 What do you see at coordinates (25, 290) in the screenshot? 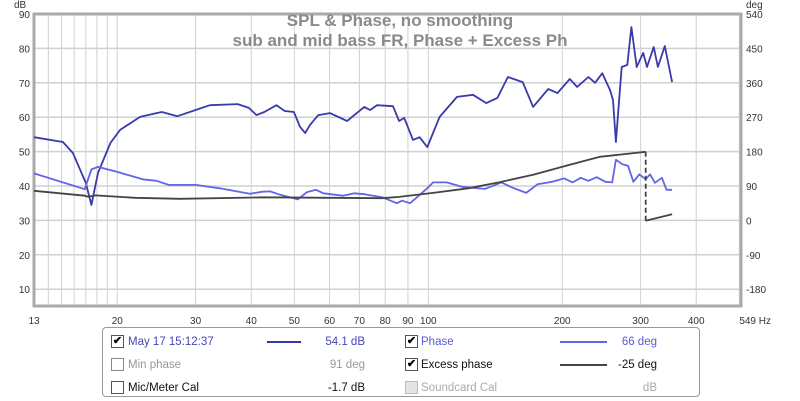
I see `y-tick-left: 10` at bounding box center [25, 290].